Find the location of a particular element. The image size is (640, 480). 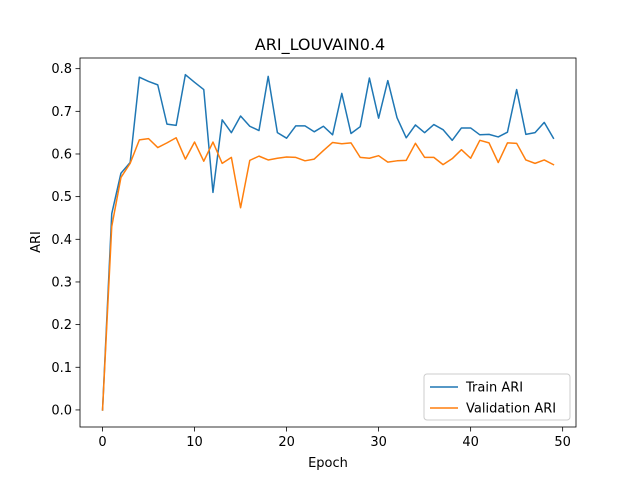

chart-title: ARI_LOUVAIN0.4 is located at coordinates (320, 45).